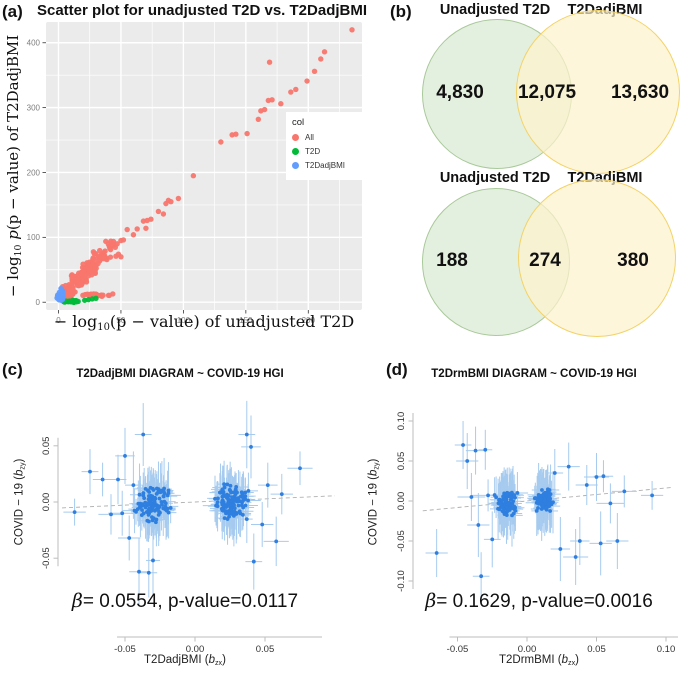  I want to click on trend-line, so click(198, 502).